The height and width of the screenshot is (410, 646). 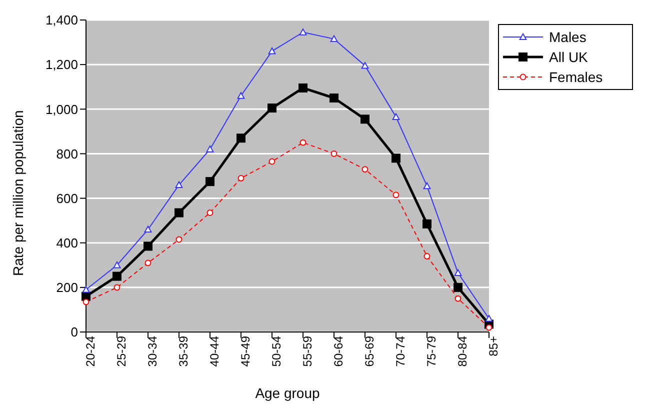 What do you see at coordinates (91, 351) in the screenshot?
I see `x-tick-label: 20-24` at bounding box center [91, 351].